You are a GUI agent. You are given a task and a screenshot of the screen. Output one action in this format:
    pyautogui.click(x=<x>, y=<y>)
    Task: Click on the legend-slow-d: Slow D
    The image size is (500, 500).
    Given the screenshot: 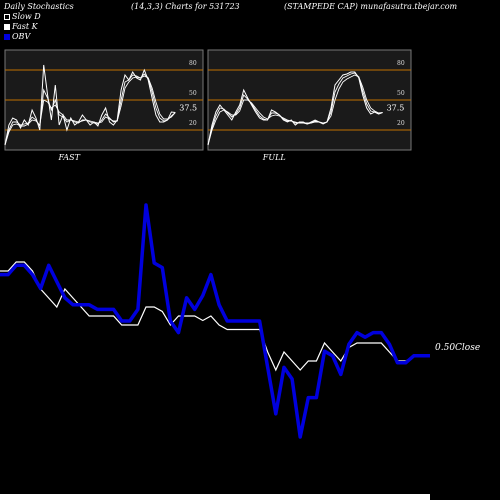 What is the action you would take?
    pyautogui.click(x=22, y=16)
    